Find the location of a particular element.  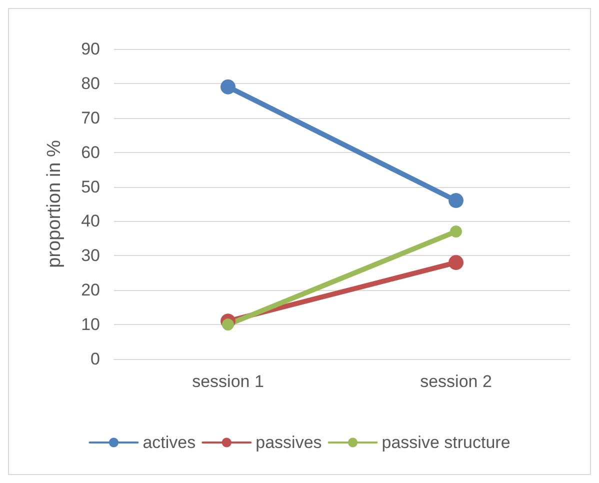

y-tick-label: 40 is located at coordinates (90, 221).